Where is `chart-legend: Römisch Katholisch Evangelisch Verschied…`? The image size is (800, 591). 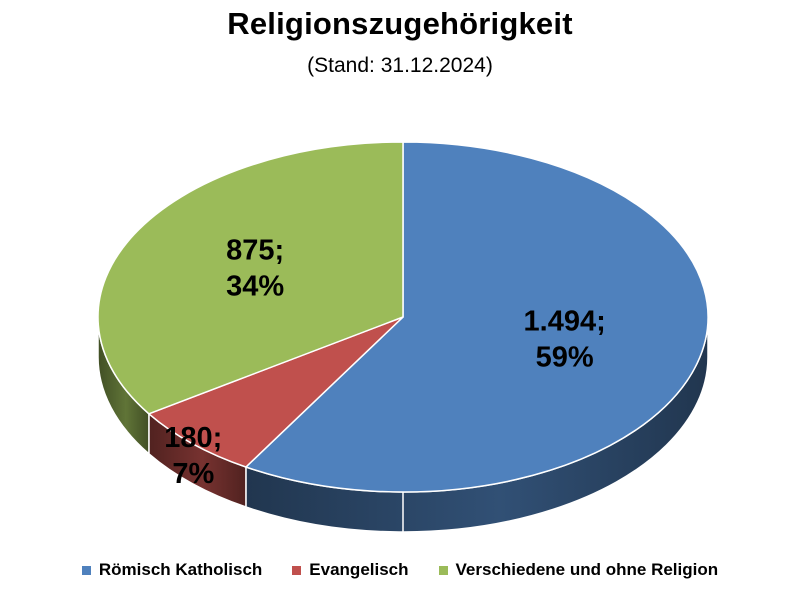 chart-legend: Römisch Katholisch Evangelisch Verschied… is located at coordinates (400, 570).